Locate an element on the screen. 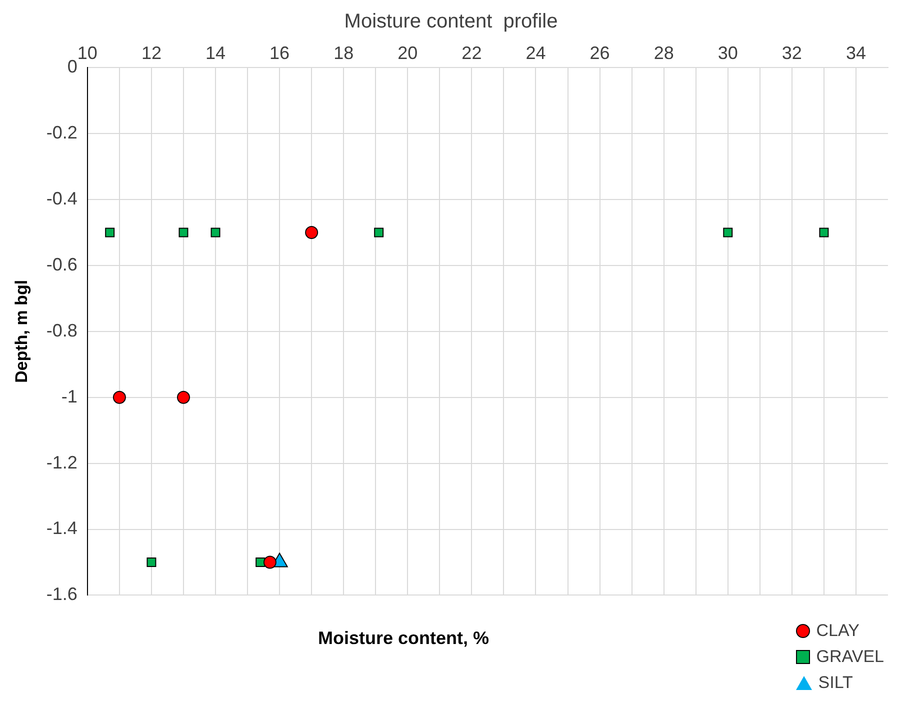 The width and height of the screenshot is (906, 710). x-tick-label: 16 is located at coordinates (280, 52).